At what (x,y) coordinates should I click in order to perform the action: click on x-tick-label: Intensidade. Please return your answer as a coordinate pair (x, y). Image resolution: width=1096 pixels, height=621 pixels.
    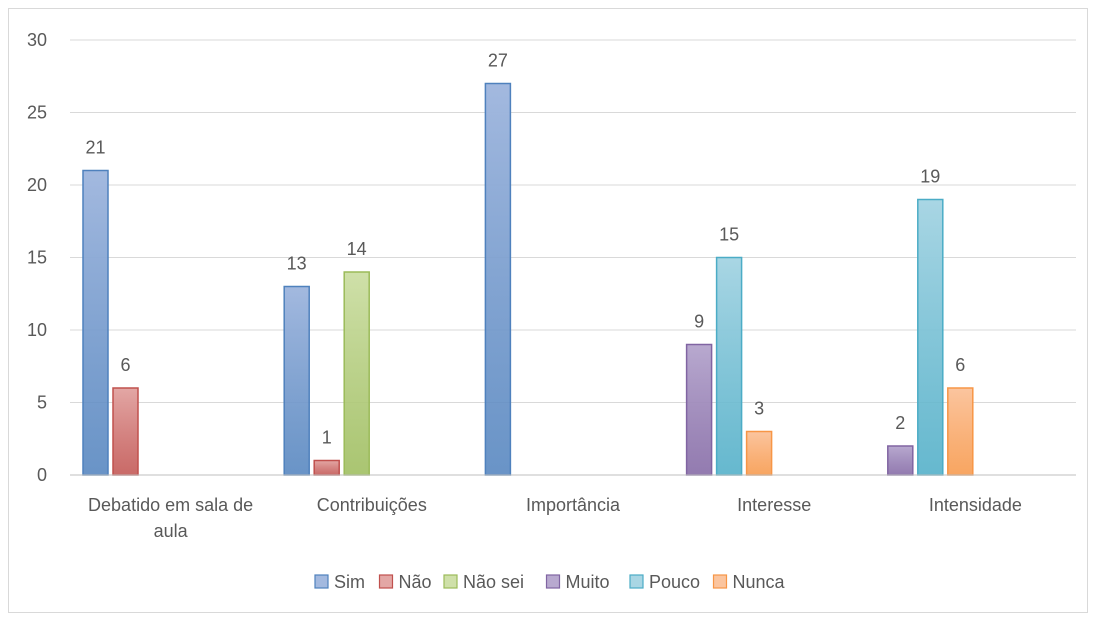
    Looking at the image, I should click on (975, 505).